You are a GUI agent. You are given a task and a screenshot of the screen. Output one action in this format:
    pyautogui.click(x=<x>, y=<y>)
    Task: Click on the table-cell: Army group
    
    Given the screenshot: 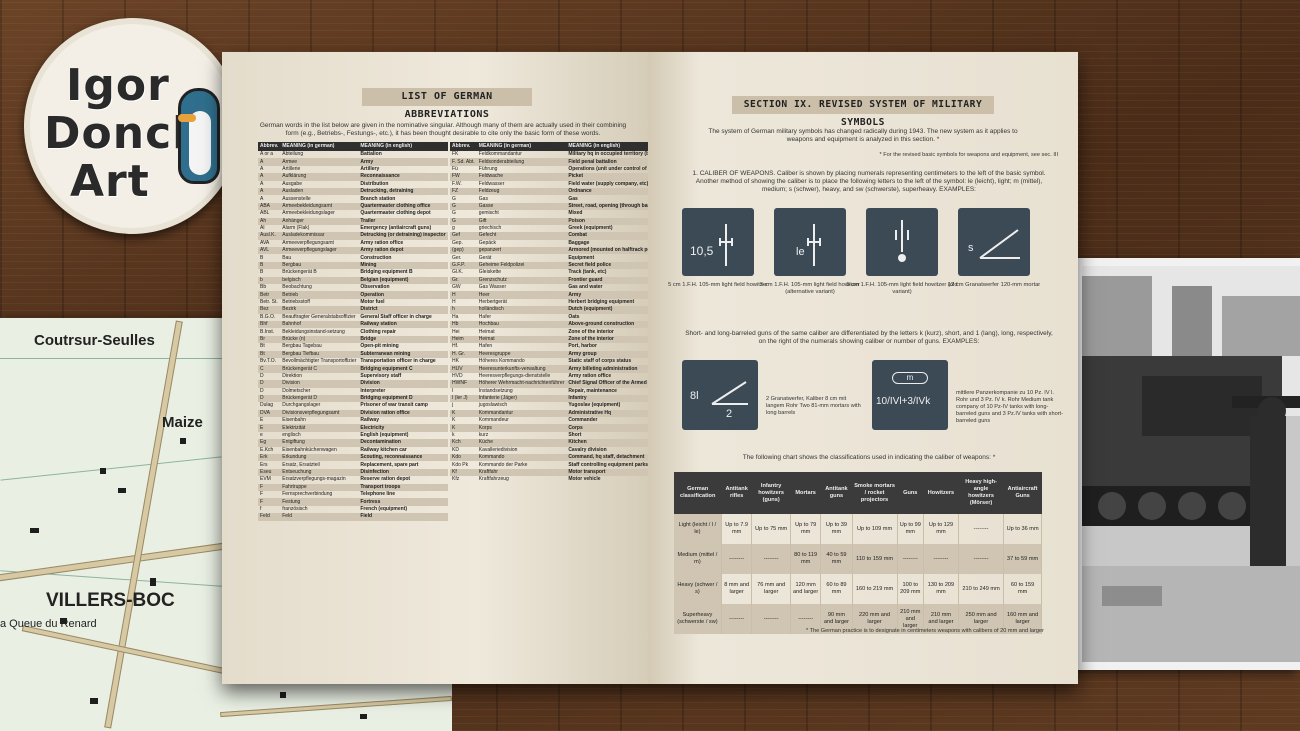 What is the action you would take?
    pyautogui.click(x=646, y=354)
    